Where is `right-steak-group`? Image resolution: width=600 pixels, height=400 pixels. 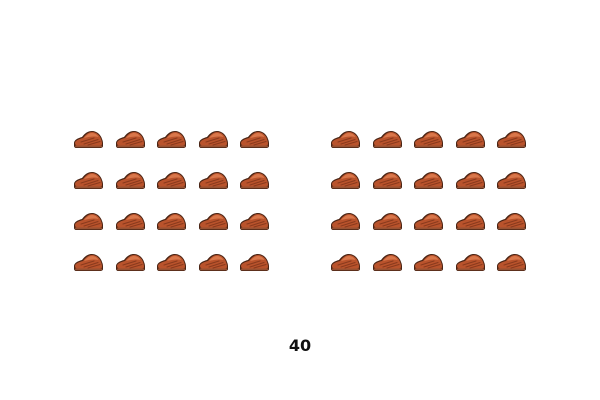 right-steak-group is located at coordinates (429, 200).